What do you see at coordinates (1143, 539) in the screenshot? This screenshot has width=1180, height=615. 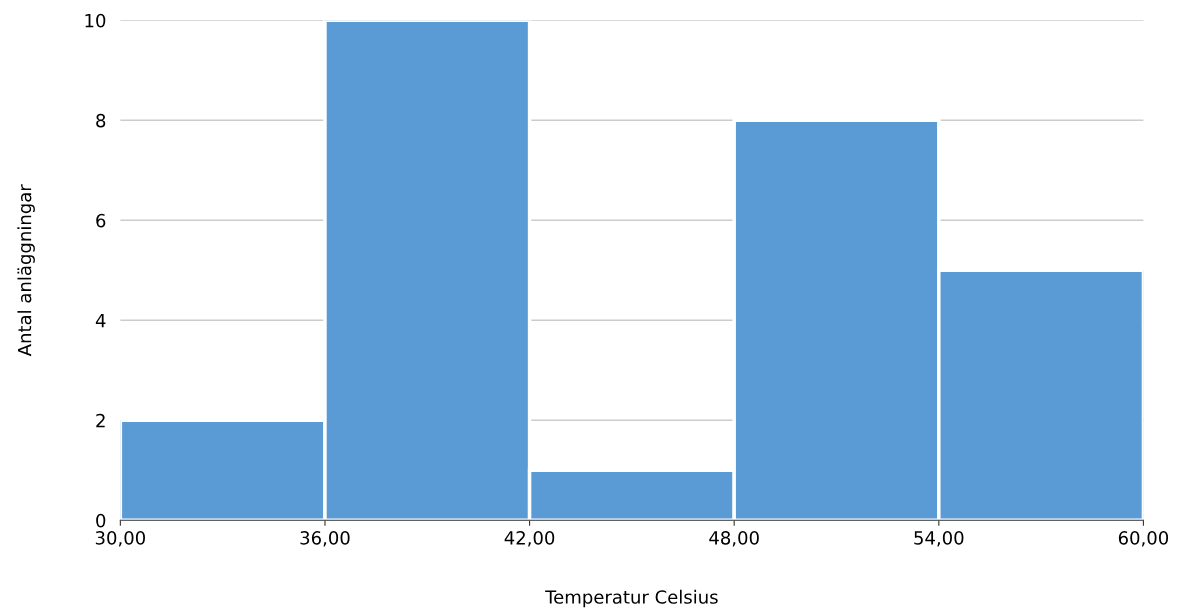 I see `x-tick-label: 60,00` at bounding box center [1143, 539].